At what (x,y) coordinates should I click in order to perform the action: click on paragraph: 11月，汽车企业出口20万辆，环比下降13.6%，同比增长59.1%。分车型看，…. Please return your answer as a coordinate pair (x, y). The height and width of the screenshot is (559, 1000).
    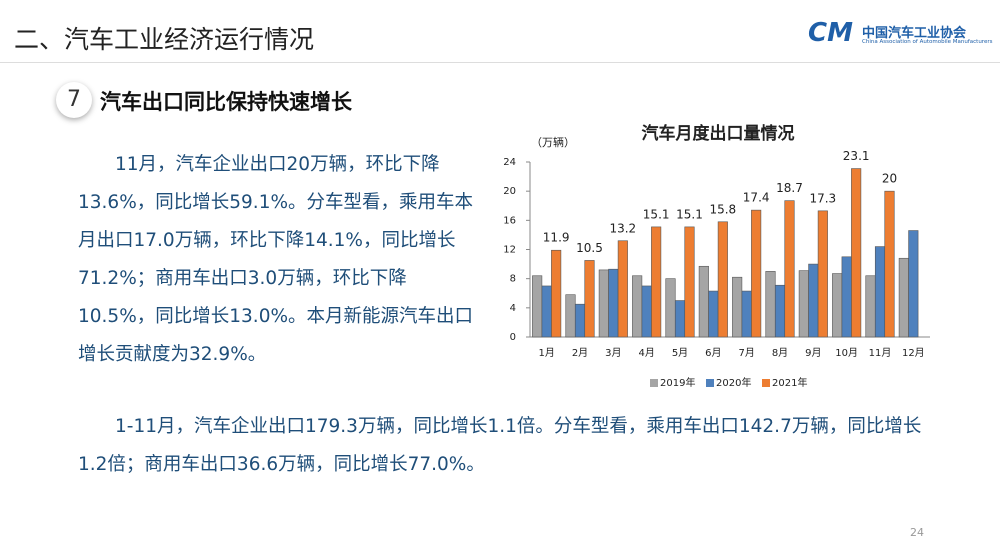
    Looking at the image, I should click on (276, 259).